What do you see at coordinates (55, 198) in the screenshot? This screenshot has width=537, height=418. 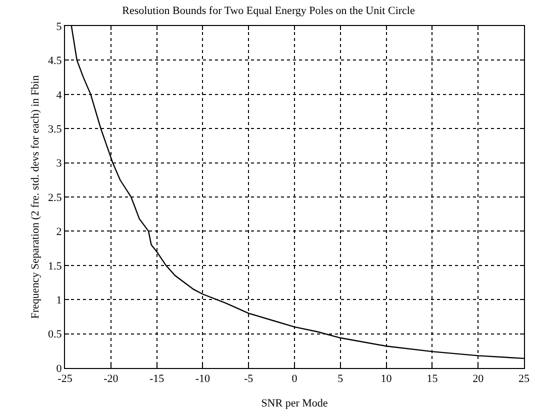 I see `y-tick-label: 2.5` at bounding box center [55, 198].